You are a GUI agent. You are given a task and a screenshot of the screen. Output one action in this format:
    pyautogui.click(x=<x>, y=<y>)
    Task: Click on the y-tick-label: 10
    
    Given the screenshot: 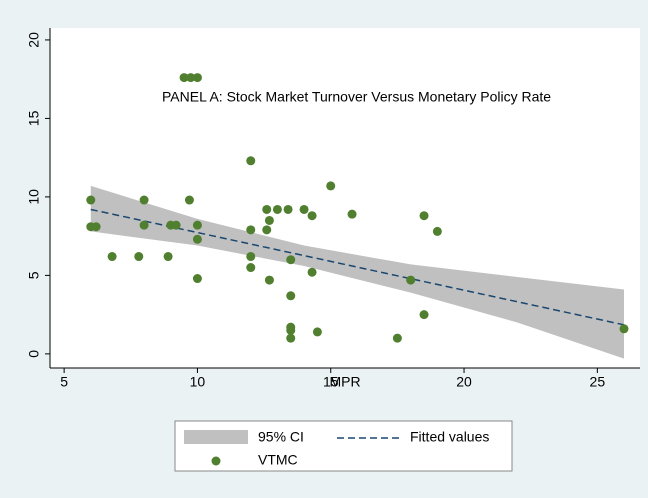 What is the action you would take?
    pyautogui.click(x=34, y=197)
    